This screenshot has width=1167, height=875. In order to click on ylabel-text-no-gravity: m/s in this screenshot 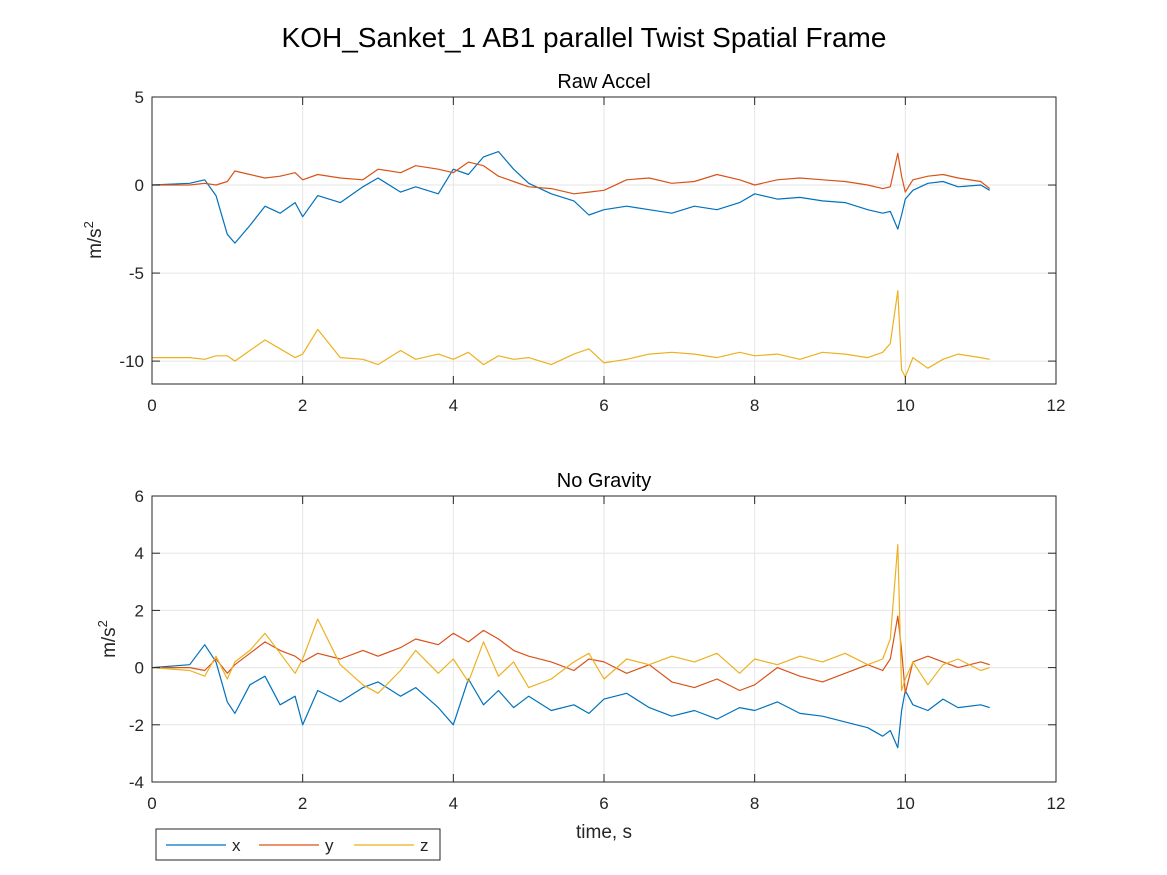, I will do `click(109, 642)`.